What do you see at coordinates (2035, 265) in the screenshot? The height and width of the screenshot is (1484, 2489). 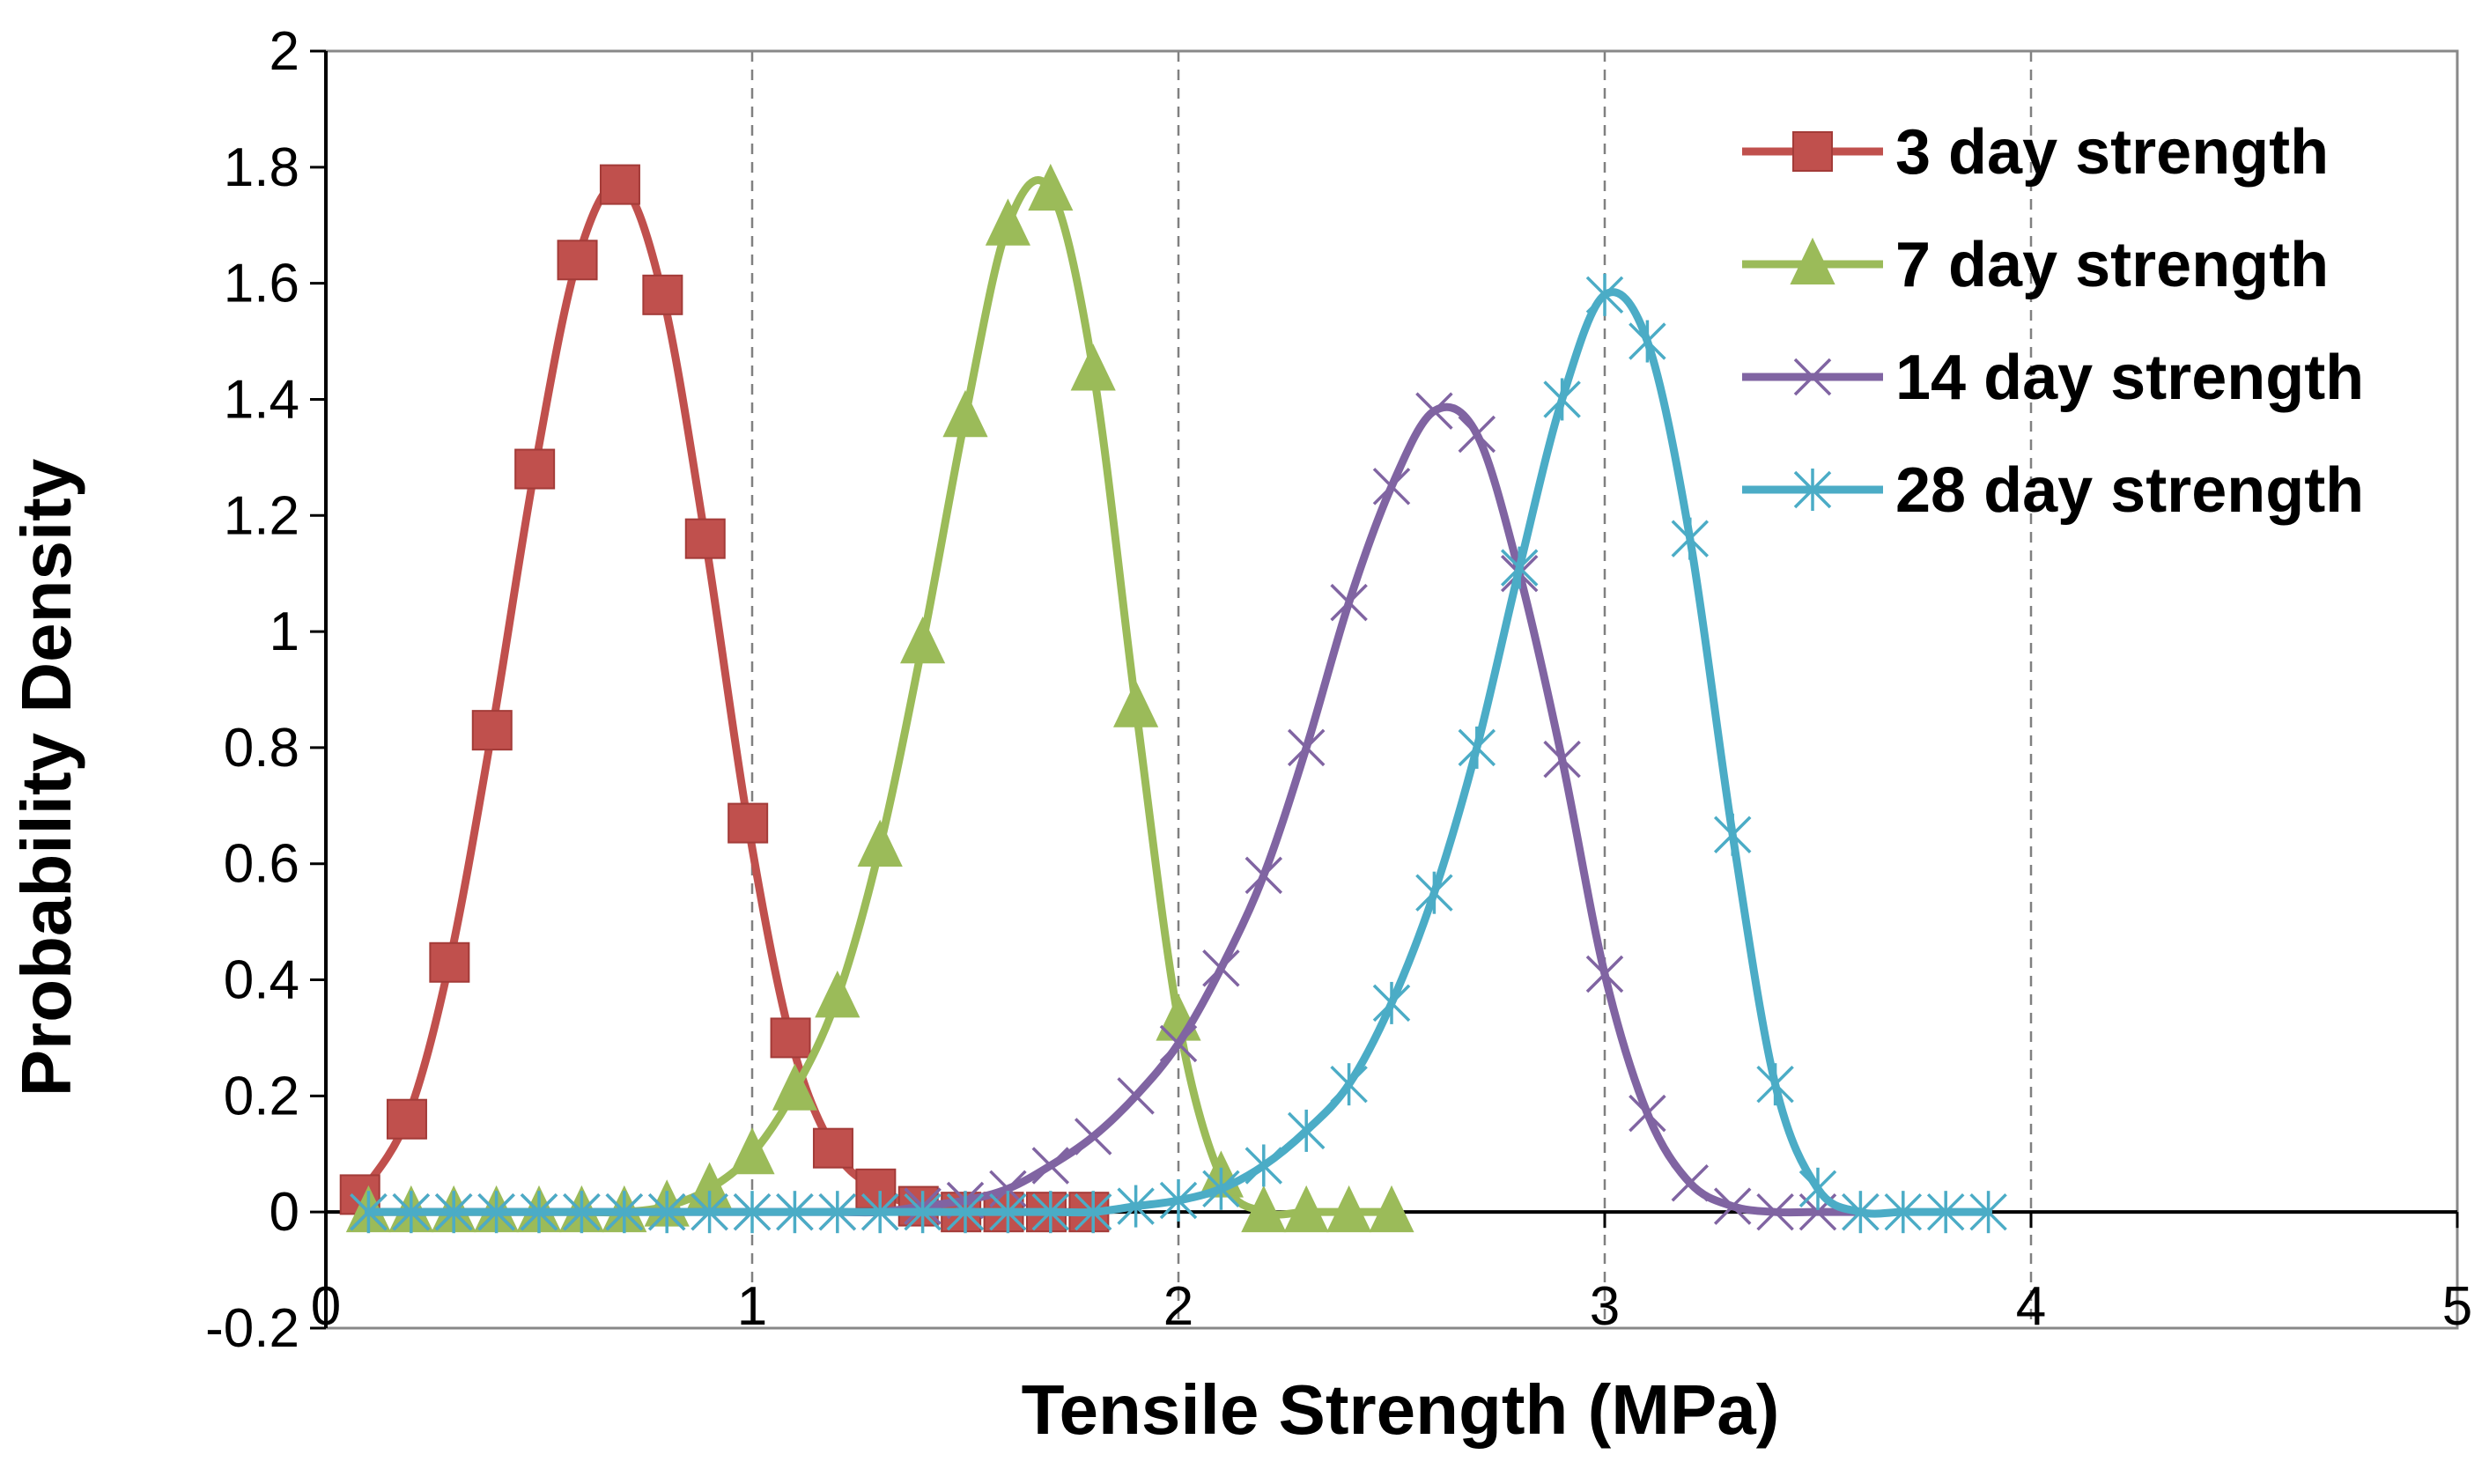 I see `legend-item-7-day-strength: 7 day strength` at bounding box center [2035, 265].